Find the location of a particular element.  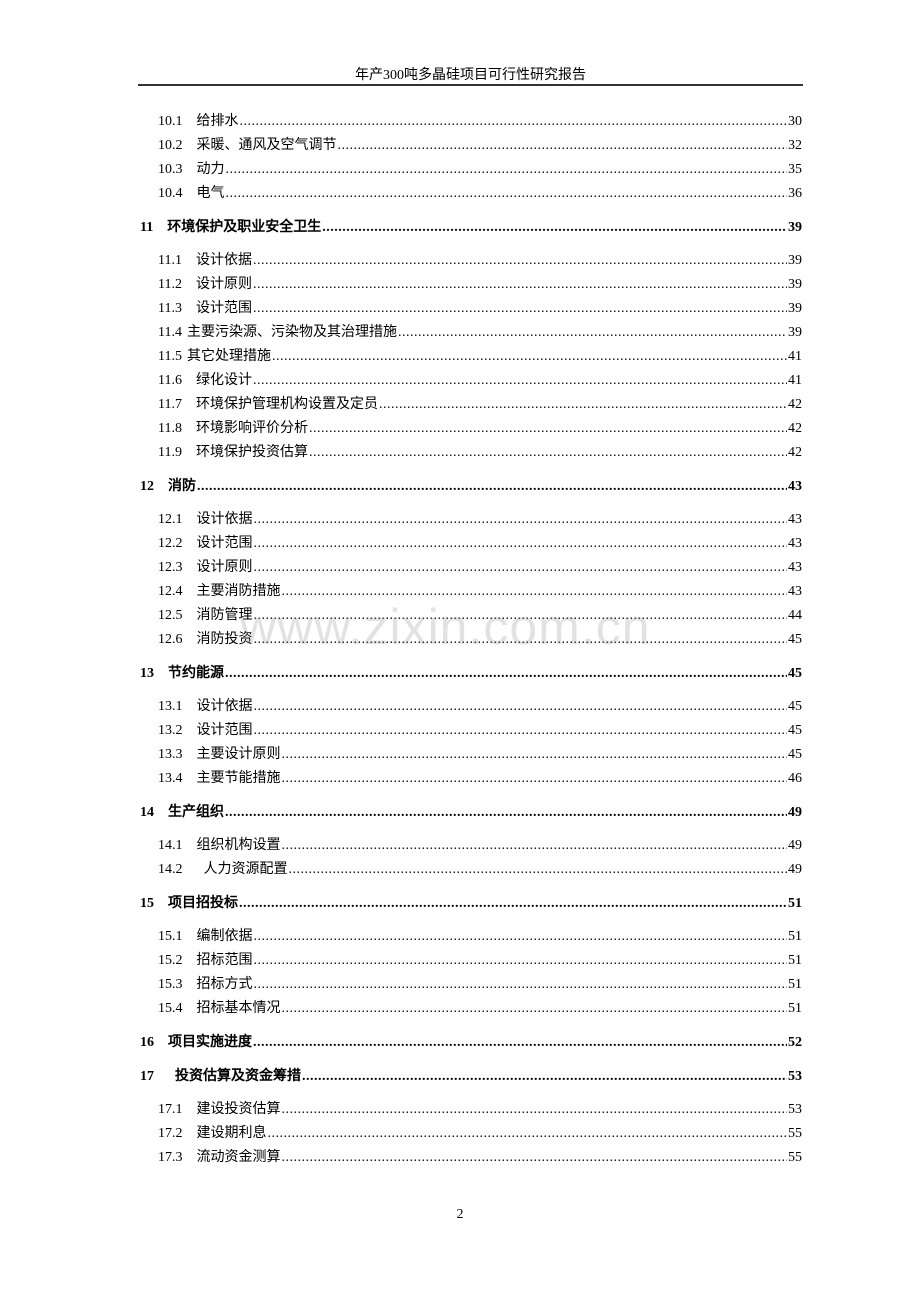

toc-section-entry: 11.2 设计原则 39 is located at coordinates (471, 285).